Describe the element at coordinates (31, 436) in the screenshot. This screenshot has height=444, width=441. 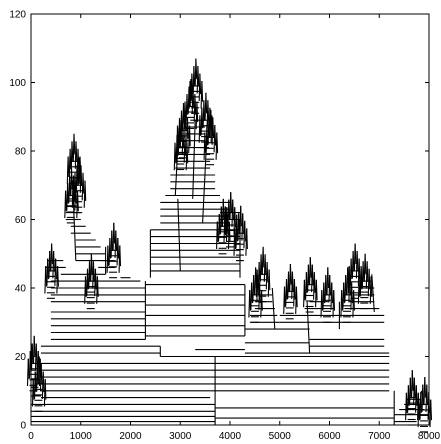
I see `x-tick-label: 0` at that location.